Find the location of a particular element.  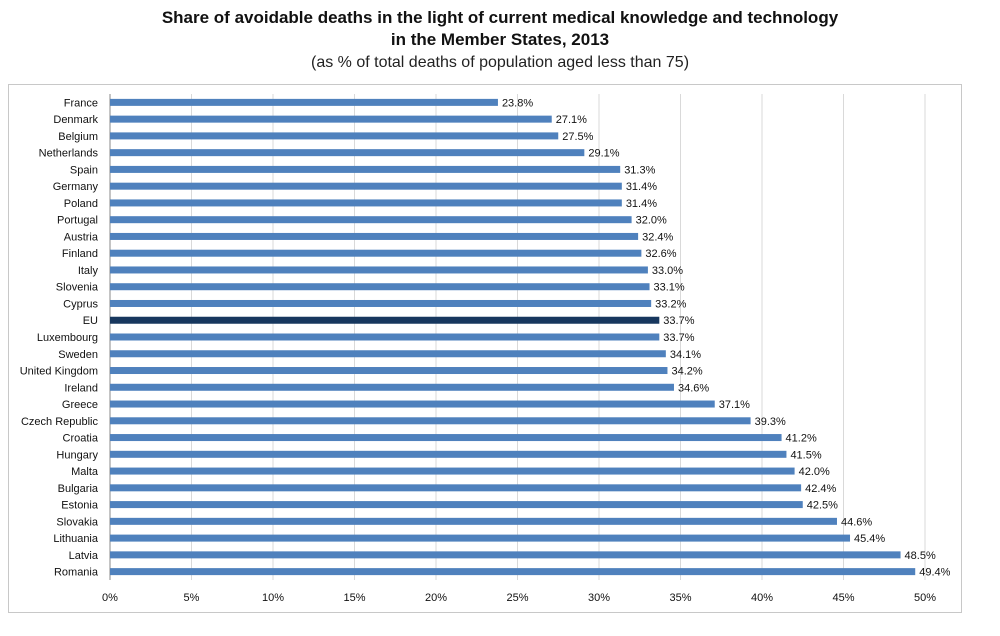

x-tick-label: 0% is located at coordinates (110, 598).